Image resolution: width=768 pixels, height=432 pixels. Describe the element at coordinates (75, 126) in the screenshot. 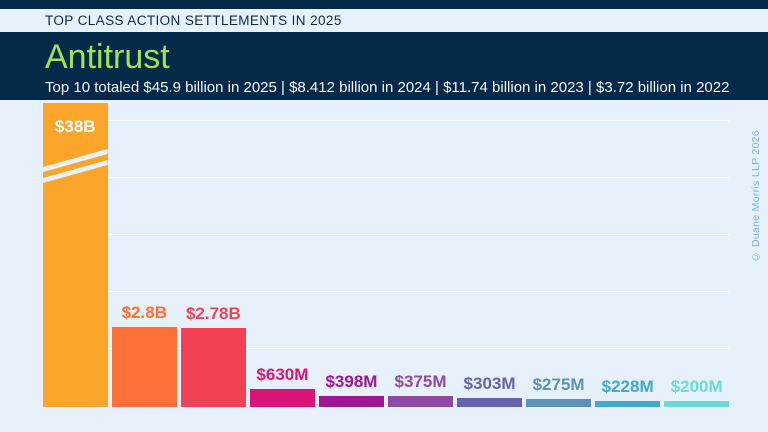

I see `bar-value-label: $38B` at that location.